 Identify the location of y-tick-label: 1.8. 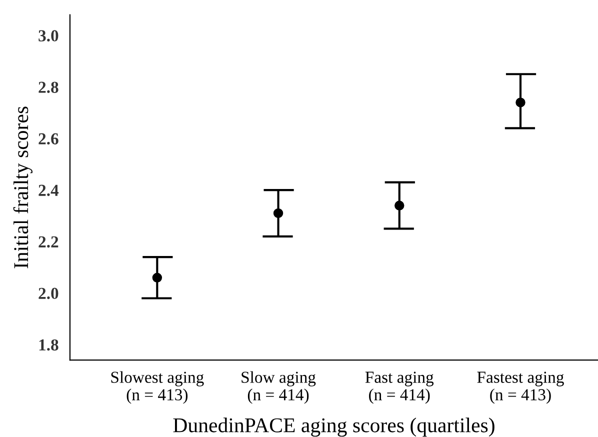
(48, 345).